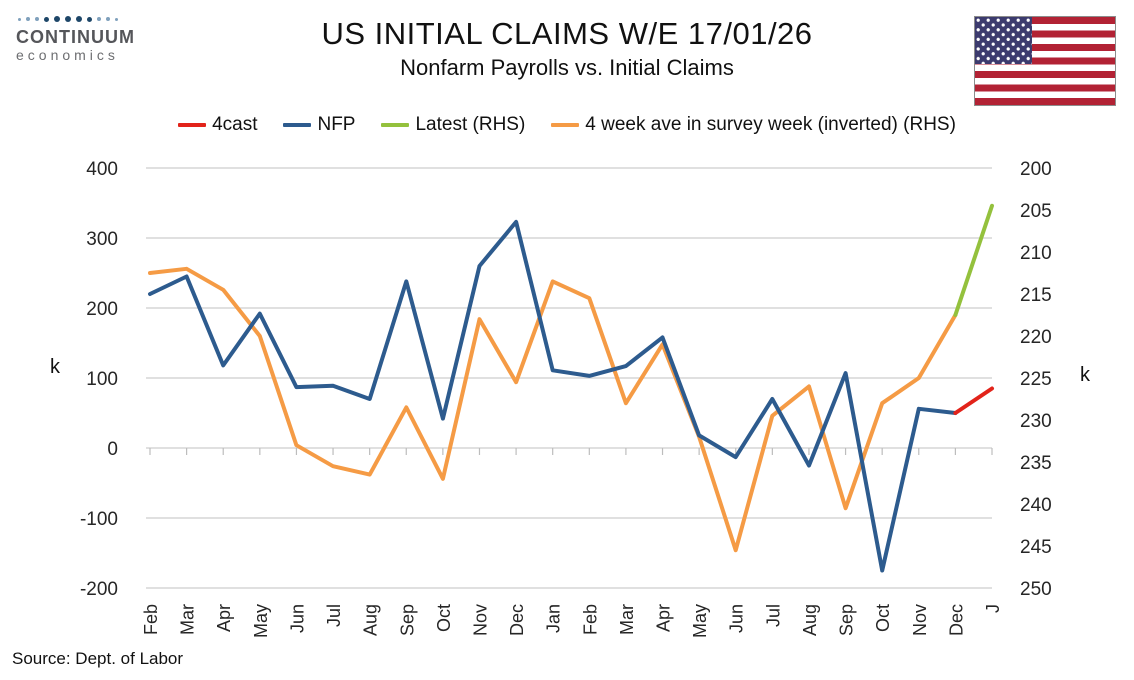 This screenshot has height=680, width=1134. What do you see at coordinates (1036, 211) in the screenshot?
I see `right-axis-tick: 205` at bounding box center [1036, 211].